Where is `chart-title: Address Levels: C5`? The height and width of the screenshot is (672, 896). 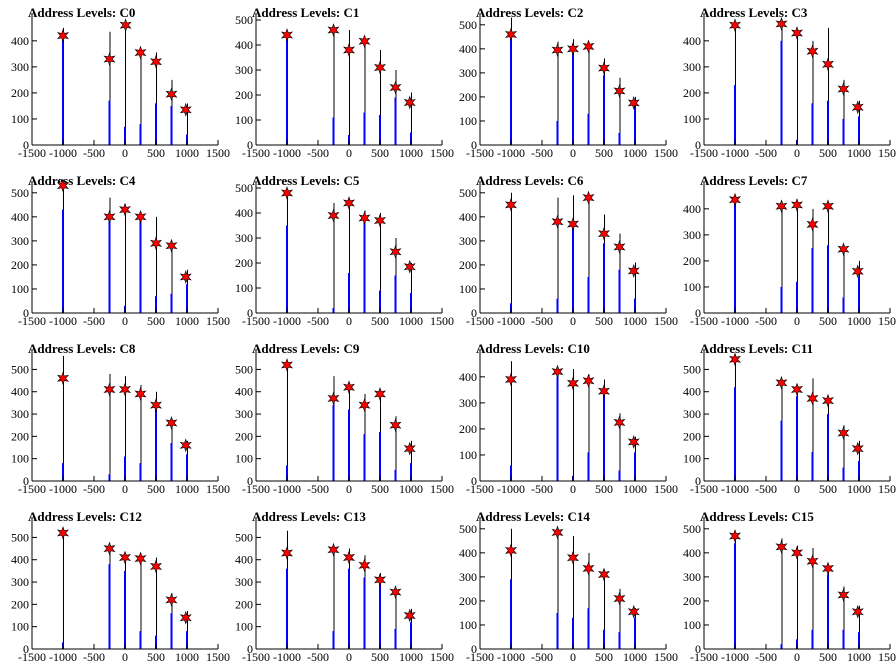 chart-title: Address Levels: C5 is located at coordinates (306, 180).